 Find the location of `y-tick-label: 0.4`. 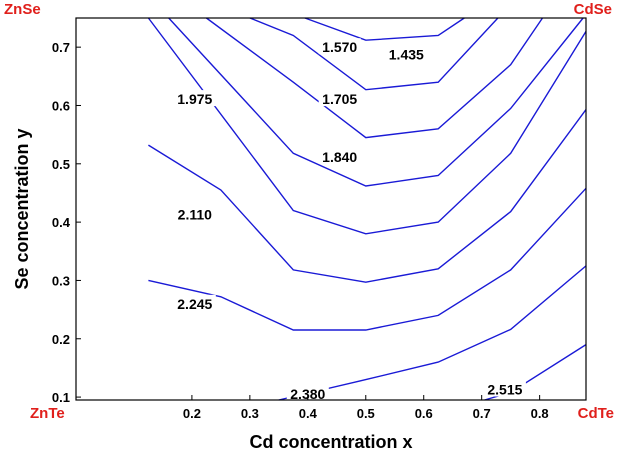

y-tick-label: 0.4 is located at coordinates (61, 222).